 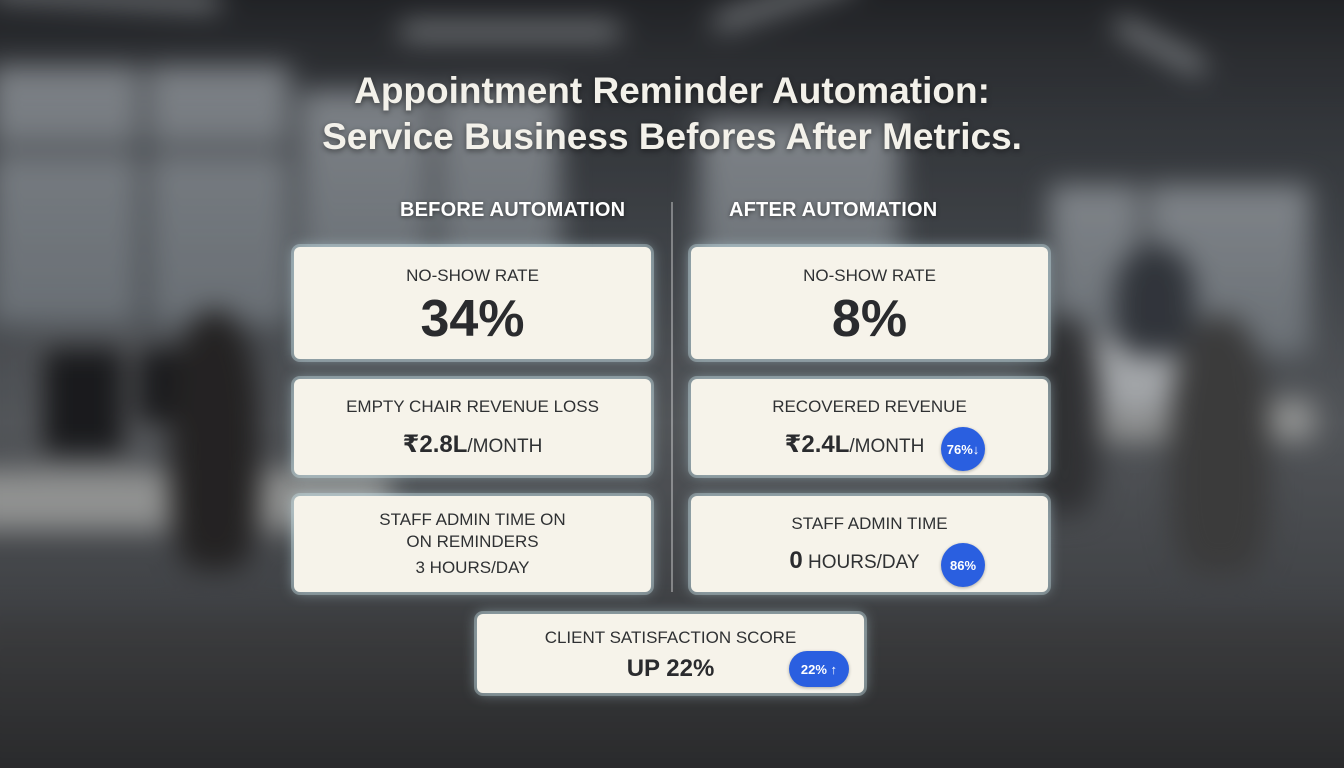 I want to click on client-satisfaction-card: CLIENT SATISFACTION SCORE UP 22% 22% ↑, so click(x=670, y=653).